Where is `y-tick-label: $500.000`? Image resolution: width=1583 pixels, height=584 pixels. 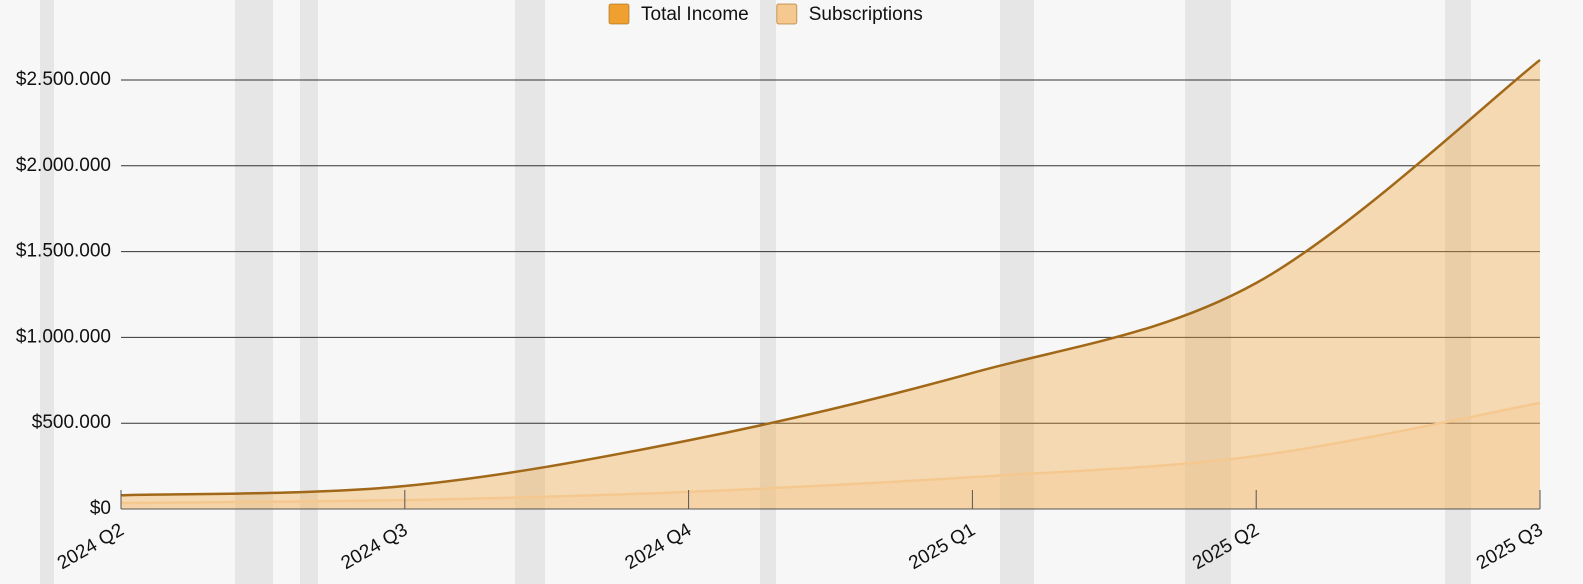
y-tick-label: $500.000 is located at coordinates (71, 422).